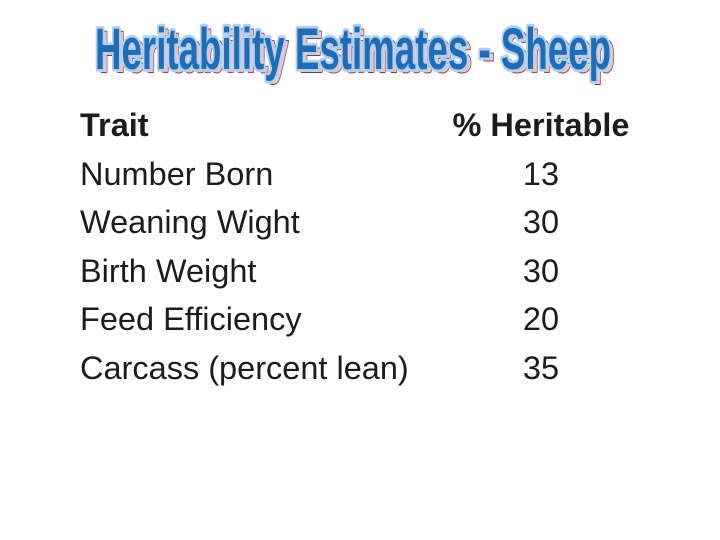  What do you see at coordinates (541, 319) in the screenshot?
I see `heritable-value: 20` at bounding box center [541, 319].